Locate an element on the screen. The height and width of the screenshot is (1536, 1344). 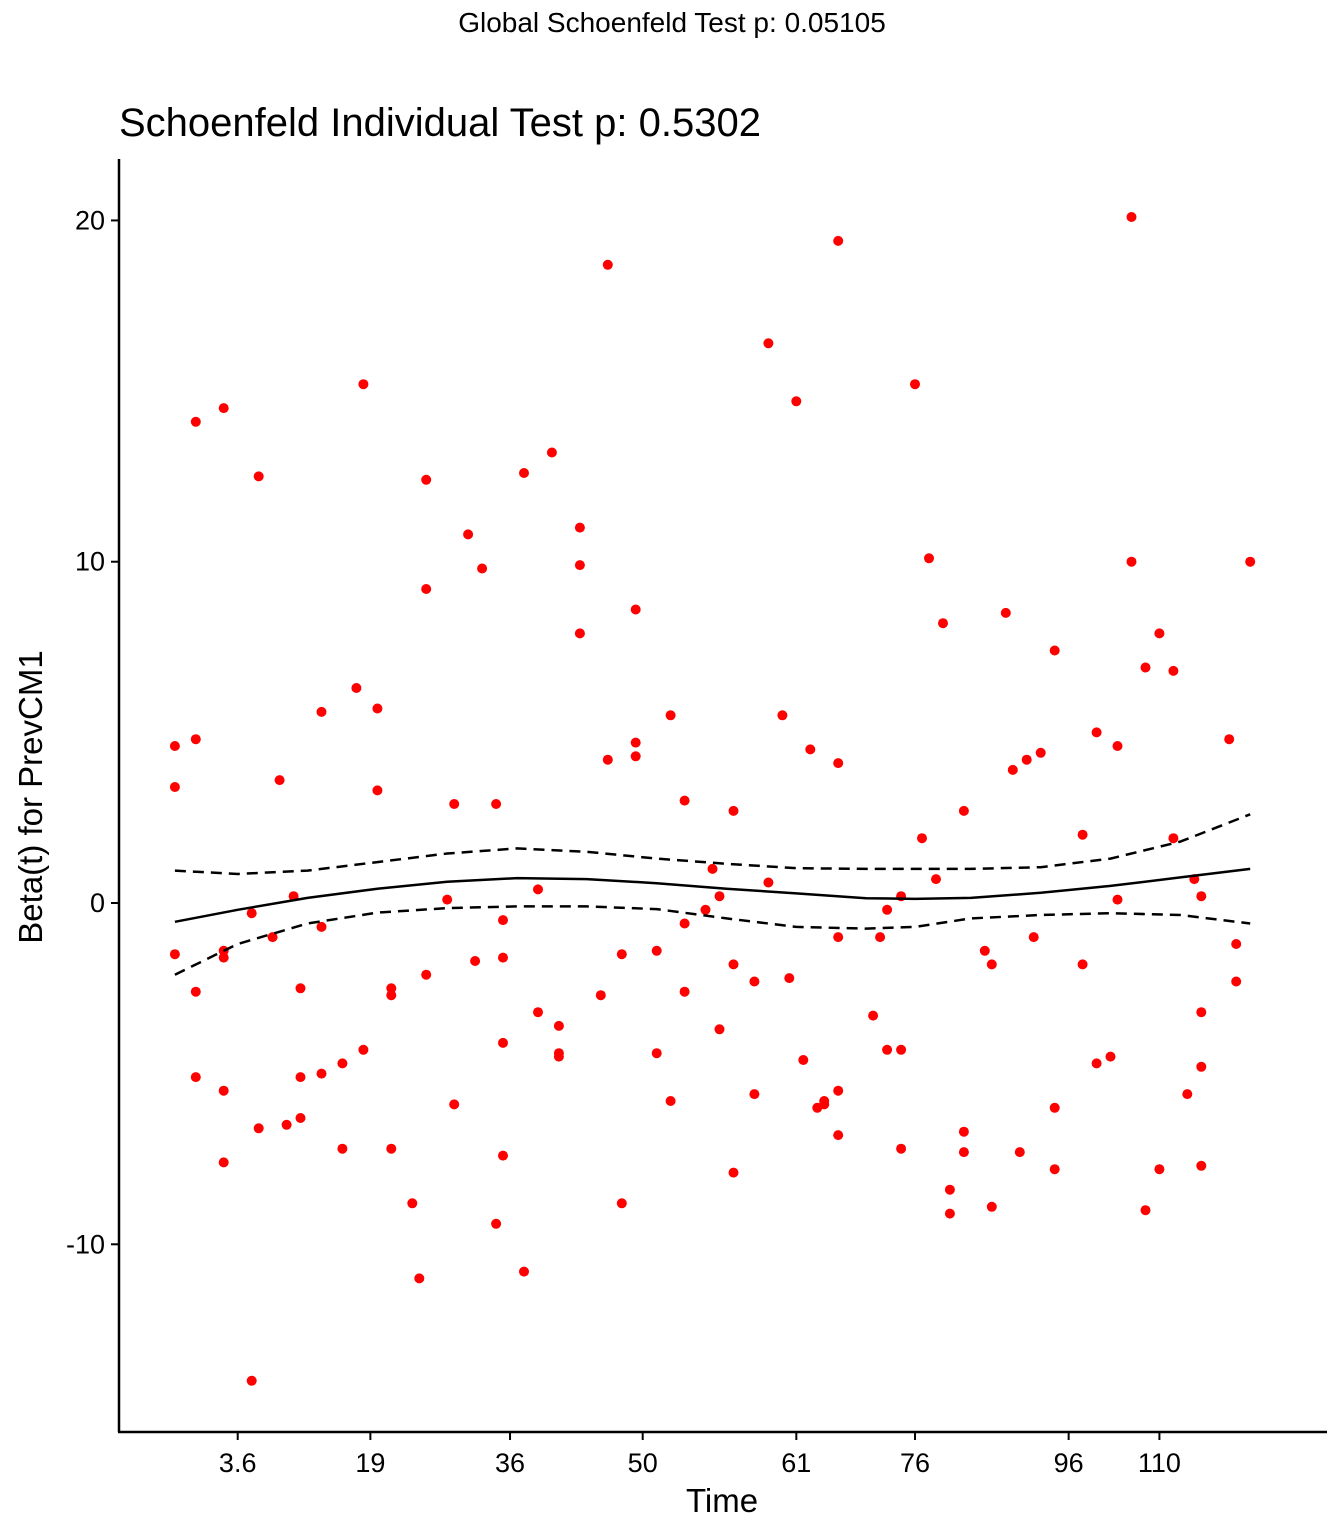
x-tick-label: 3.6 is located at coordinates (238, 1463).